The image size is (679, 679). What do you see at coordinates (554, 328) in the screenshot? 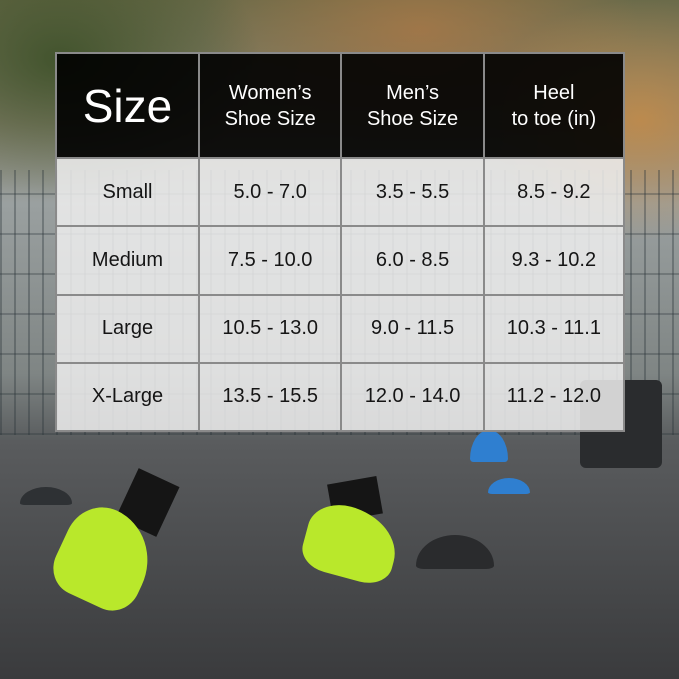
I see `heel-to-toe-cell: 10.3 - 11.1` at bounding box center [554, 328].